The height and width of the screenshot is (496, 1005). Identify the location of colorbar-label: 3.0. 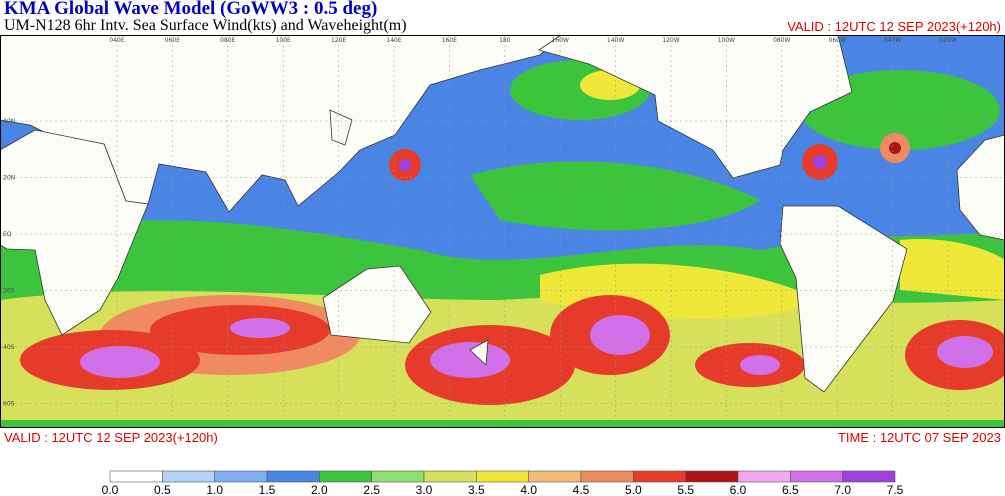
(424, 489).